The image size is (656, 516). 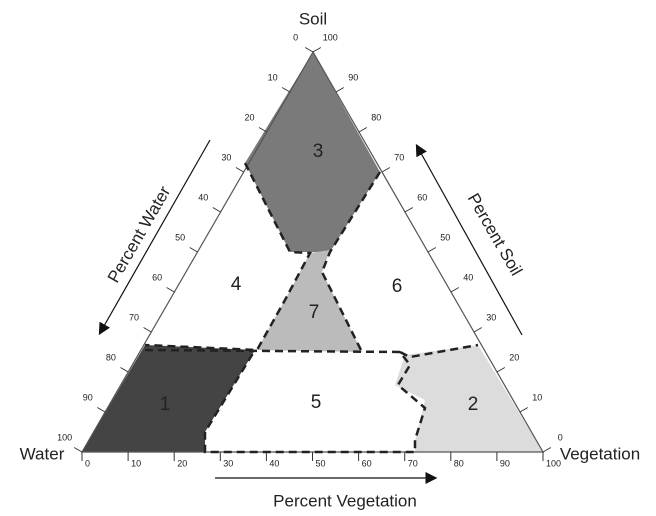 I want to click on corner-water: Water, so click(x=42, y=453).